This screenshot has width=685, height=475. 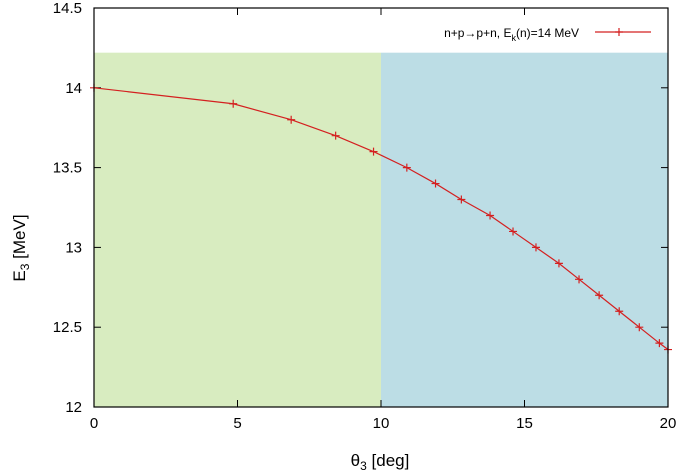 I want to click on legend-label: n+p→p+n, Ek(n)=14 MeV, so click(x=511, y=34).